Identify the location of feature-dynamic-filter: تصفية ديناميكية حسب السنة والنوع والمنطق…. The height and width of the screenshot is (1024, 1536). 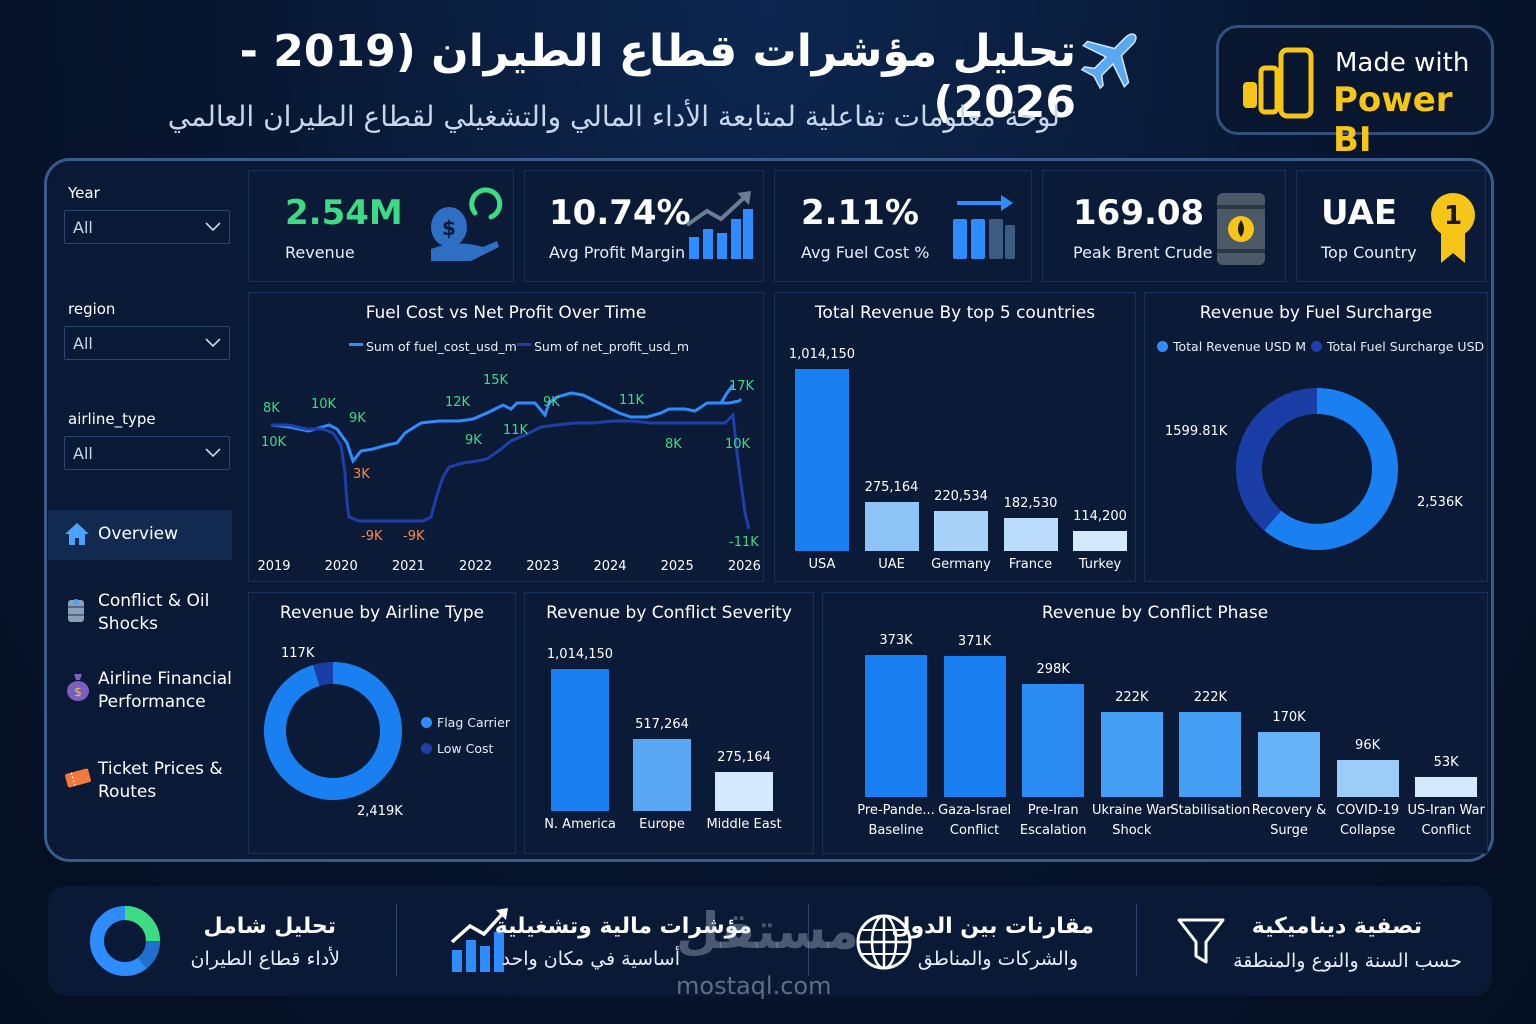
(1328, 941).